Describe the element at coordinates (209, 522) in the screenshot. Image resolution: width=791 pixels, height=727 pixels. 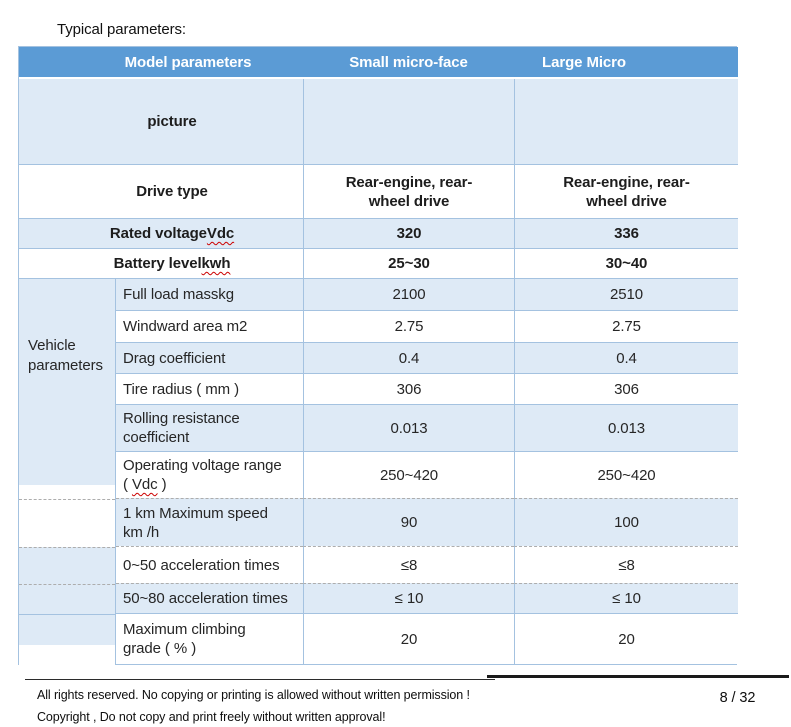
I see `param-label-max-speed: 1 km Maximum speed km /h` at that location.